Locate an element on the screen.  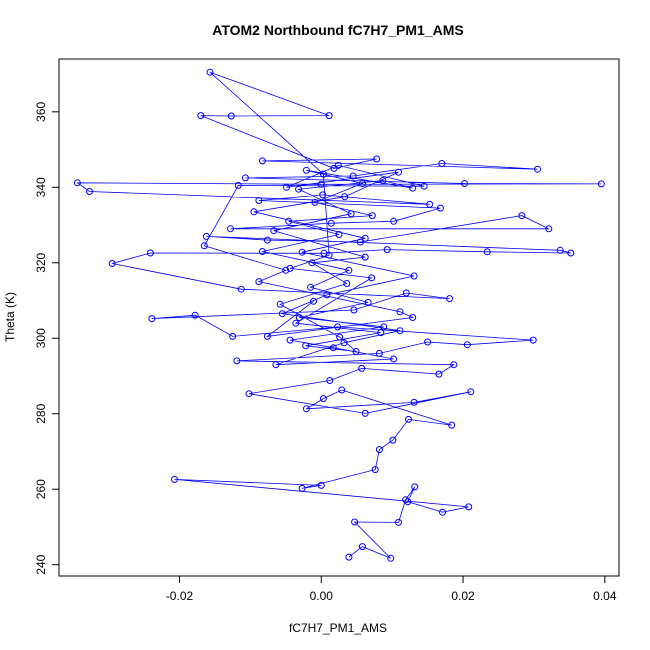
x-tick-label: 0.00 is located at coordinates (322, 596).